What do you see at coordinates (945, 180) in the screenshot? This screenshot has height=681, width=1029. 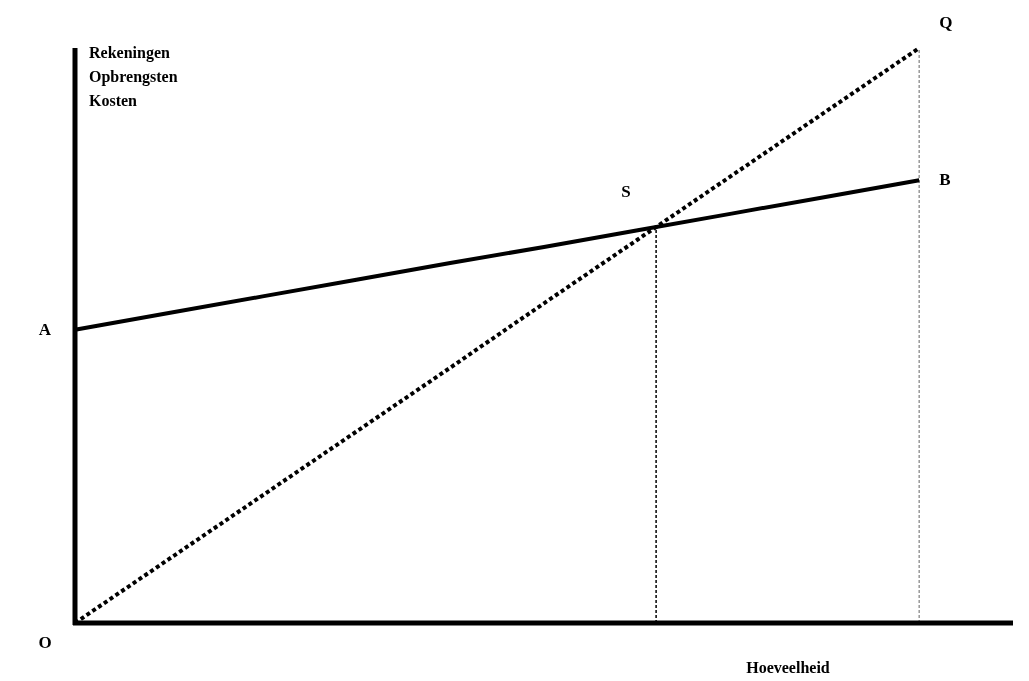 I see `annotation: B` at bounding box center [945, 180].